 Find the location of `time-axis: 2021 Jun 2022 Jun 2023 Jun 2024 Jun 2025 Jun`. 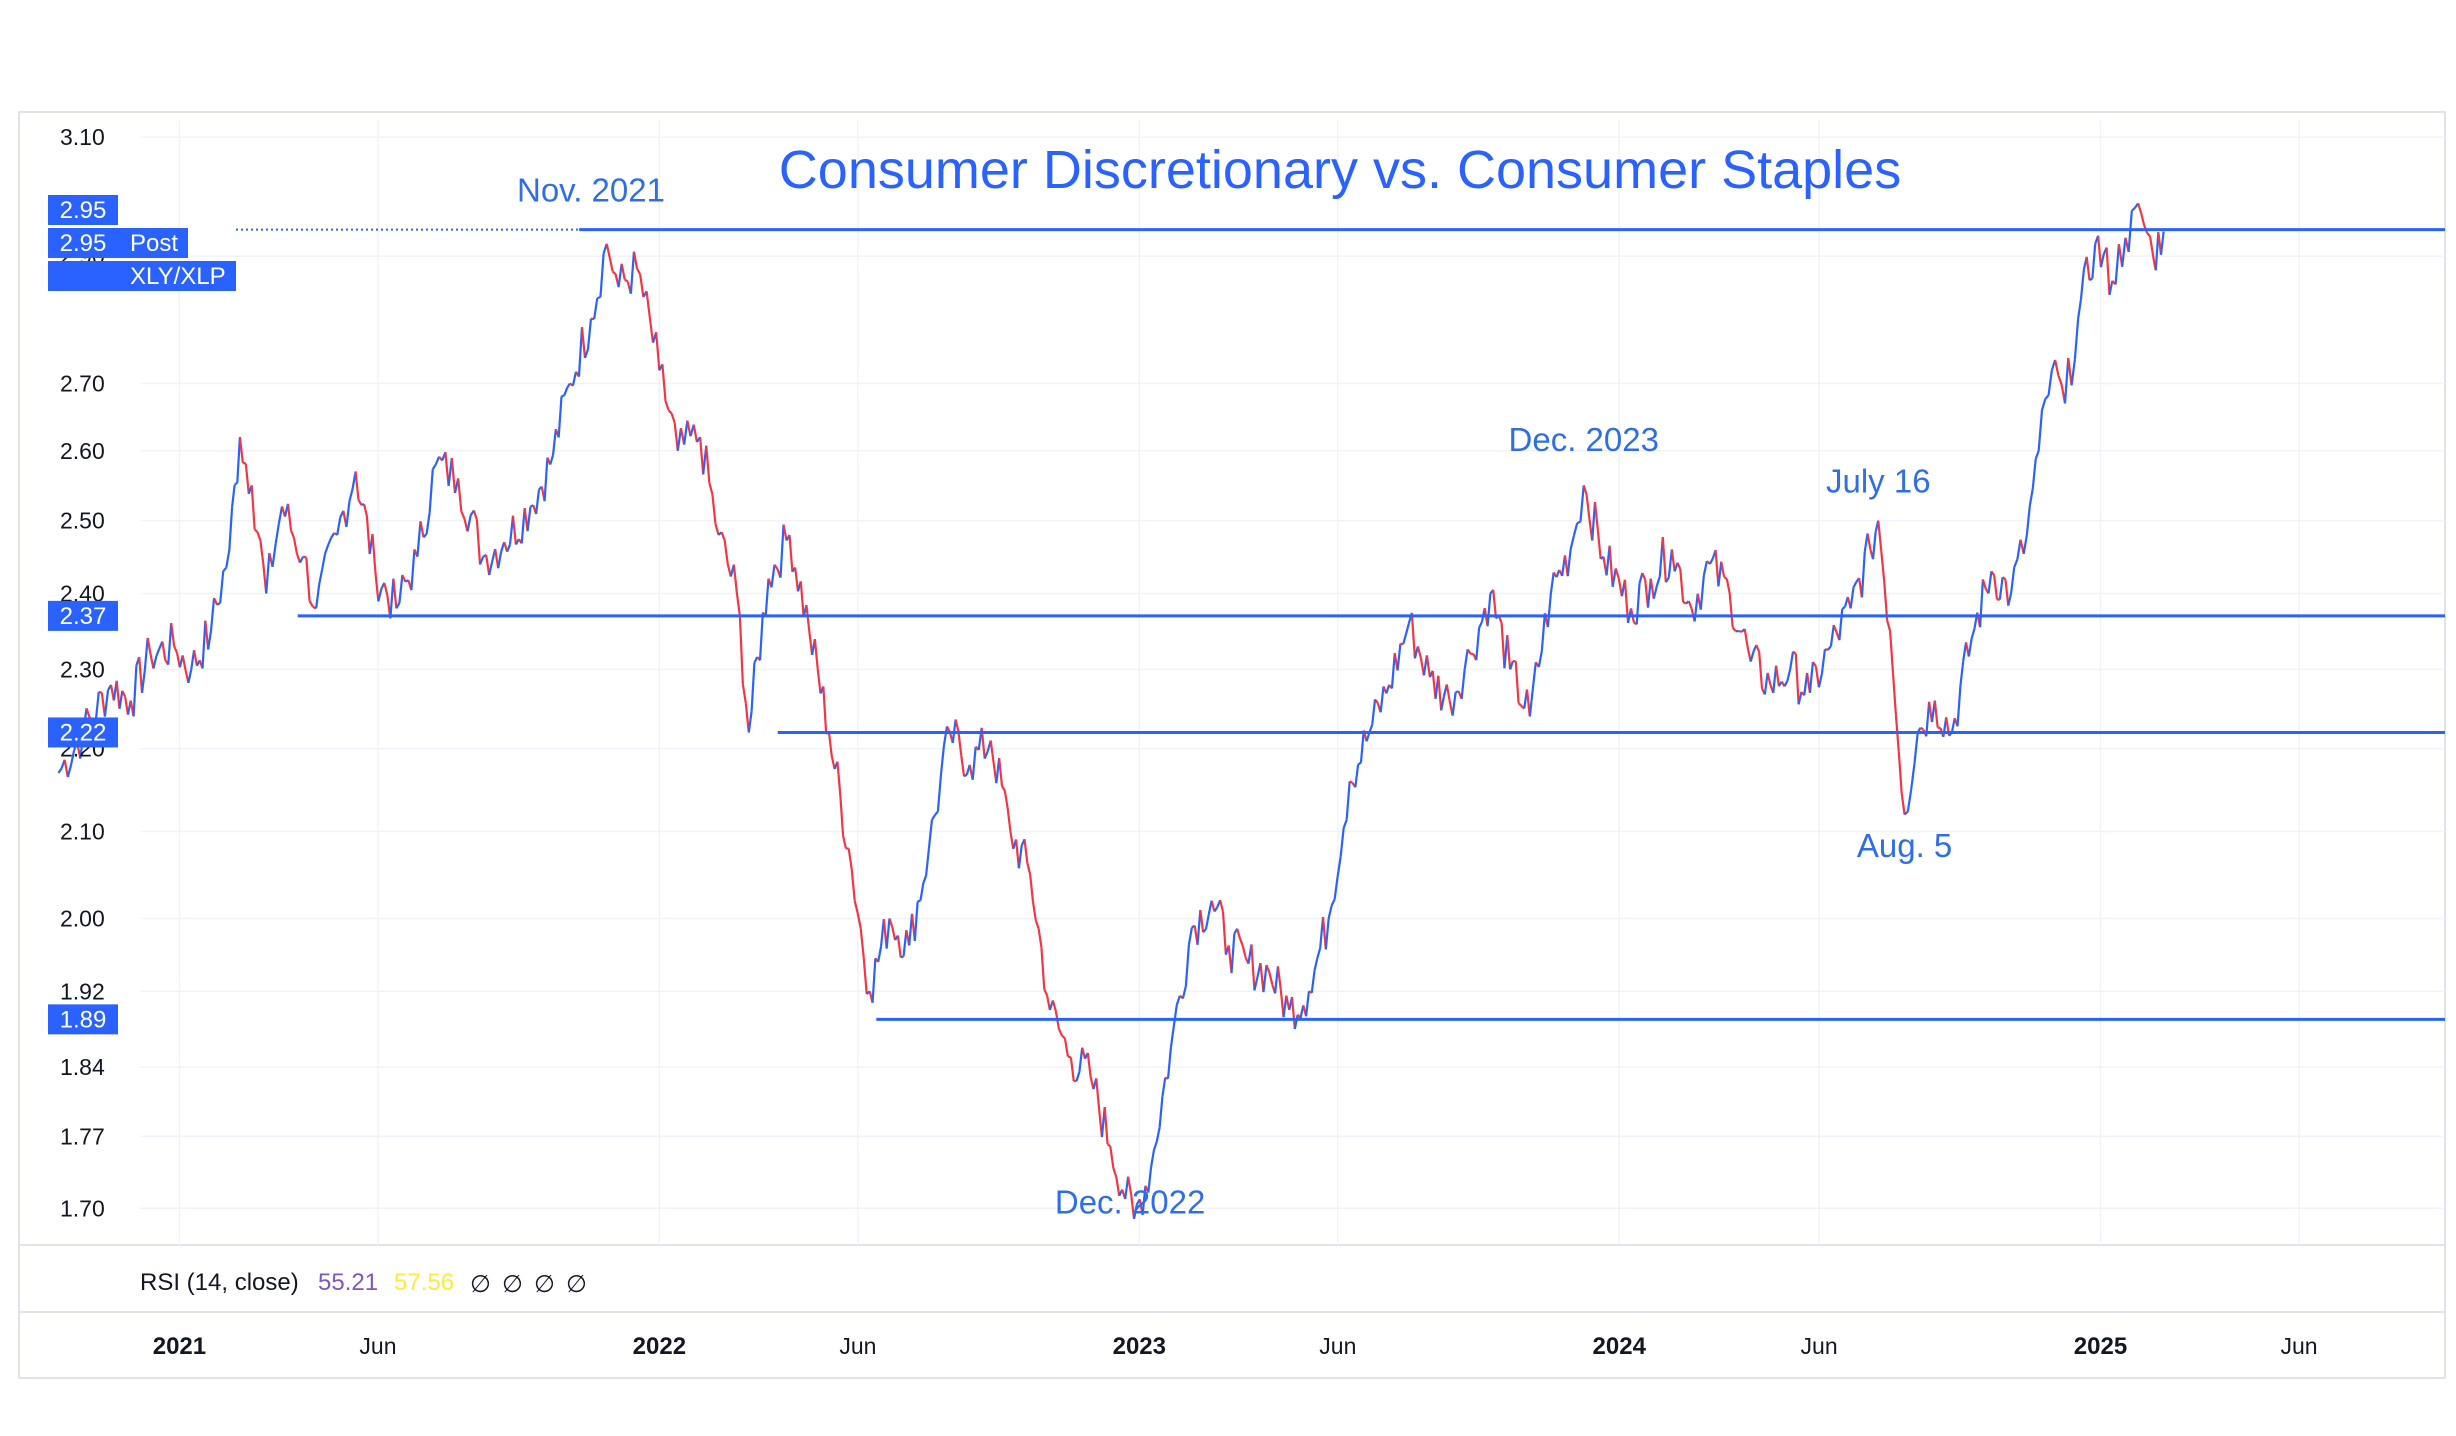

time-axis: 2021 Jun 2022 Jun 2023 Jun 2024 Jun 2025 Jun is located at coordinates (1235, 1346).